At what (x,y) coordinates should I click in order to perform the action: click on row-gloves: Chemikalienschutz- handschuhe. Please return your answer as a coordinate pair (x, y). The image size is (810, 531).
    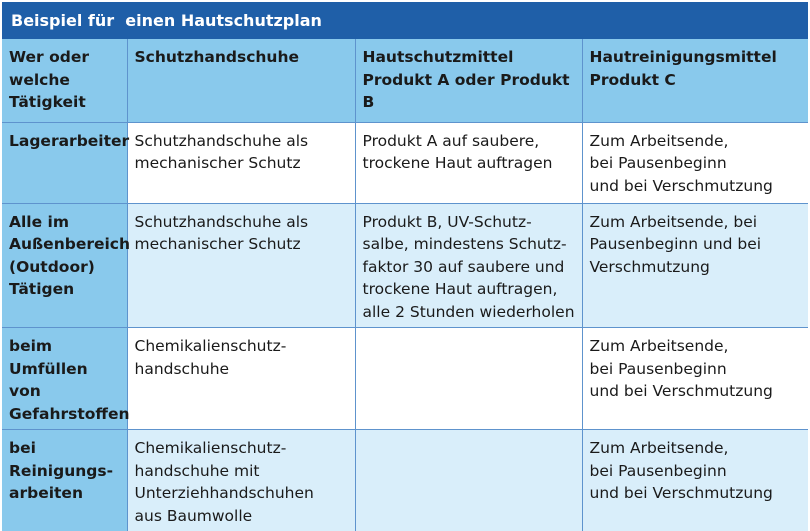
    Looking at the image, I should click on (241, 379).